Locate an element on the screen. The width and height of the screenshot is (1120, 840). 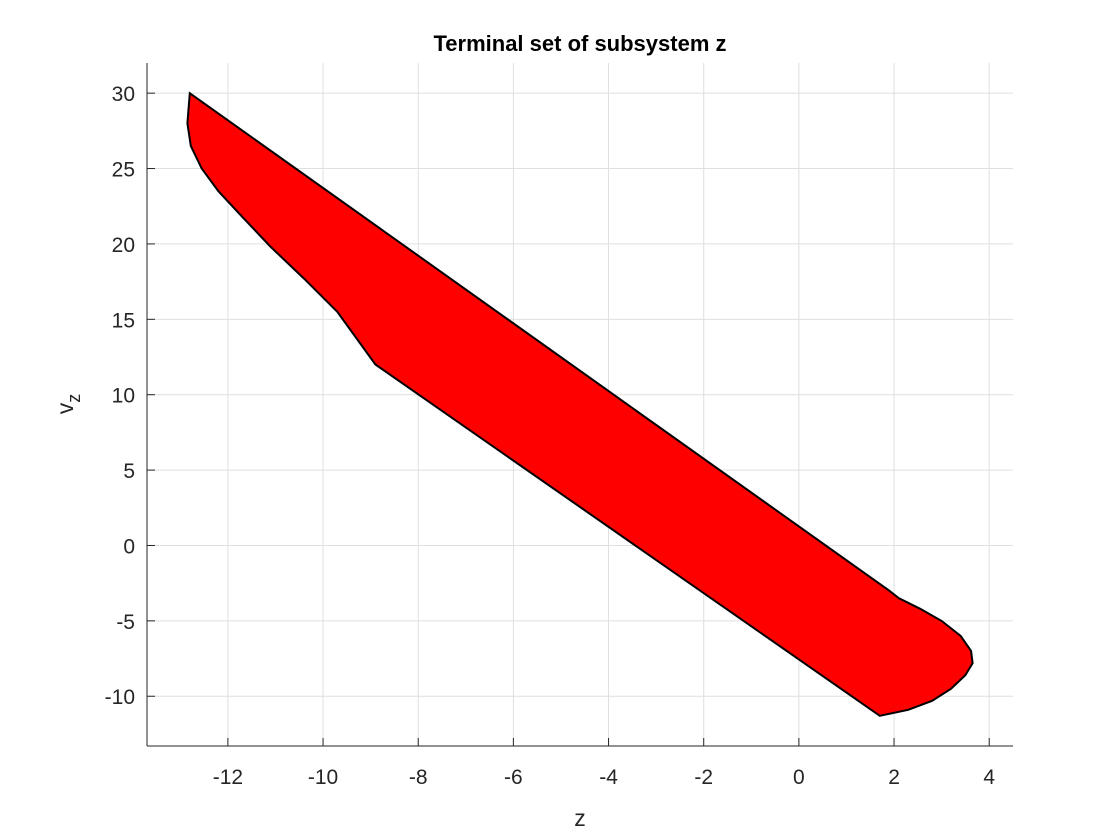
y-axis-label: vz is located at coordinates (68, 404).